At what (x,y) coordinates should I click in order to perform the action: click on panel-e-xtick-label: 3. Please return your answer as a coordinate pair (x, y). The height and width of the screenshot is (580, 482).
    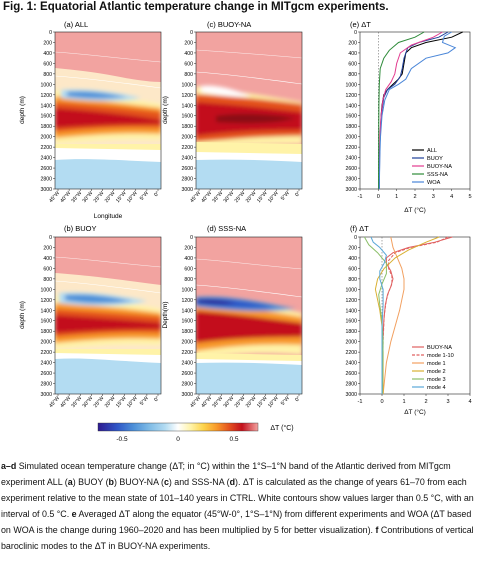
    Looking at the image, I should click on (433, 197).